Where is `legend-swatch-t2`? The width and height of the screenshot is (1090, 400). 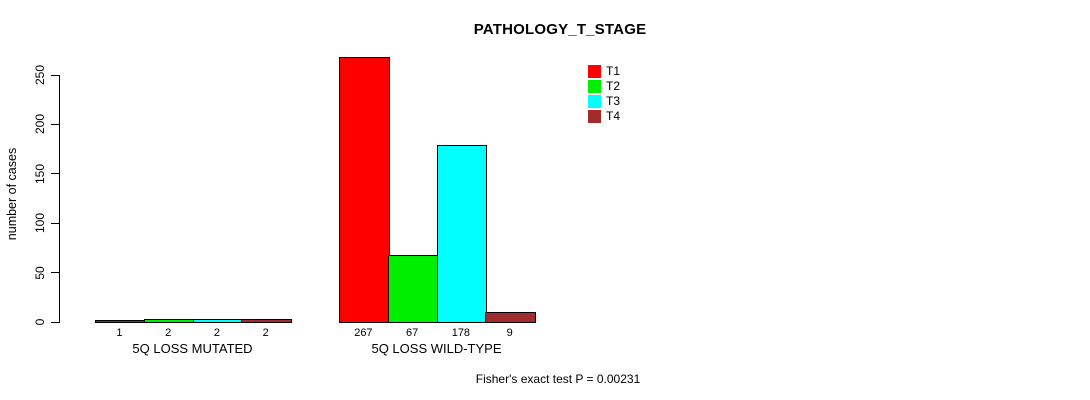 legend-swatch-t2 is located at coordinates (594, 86).